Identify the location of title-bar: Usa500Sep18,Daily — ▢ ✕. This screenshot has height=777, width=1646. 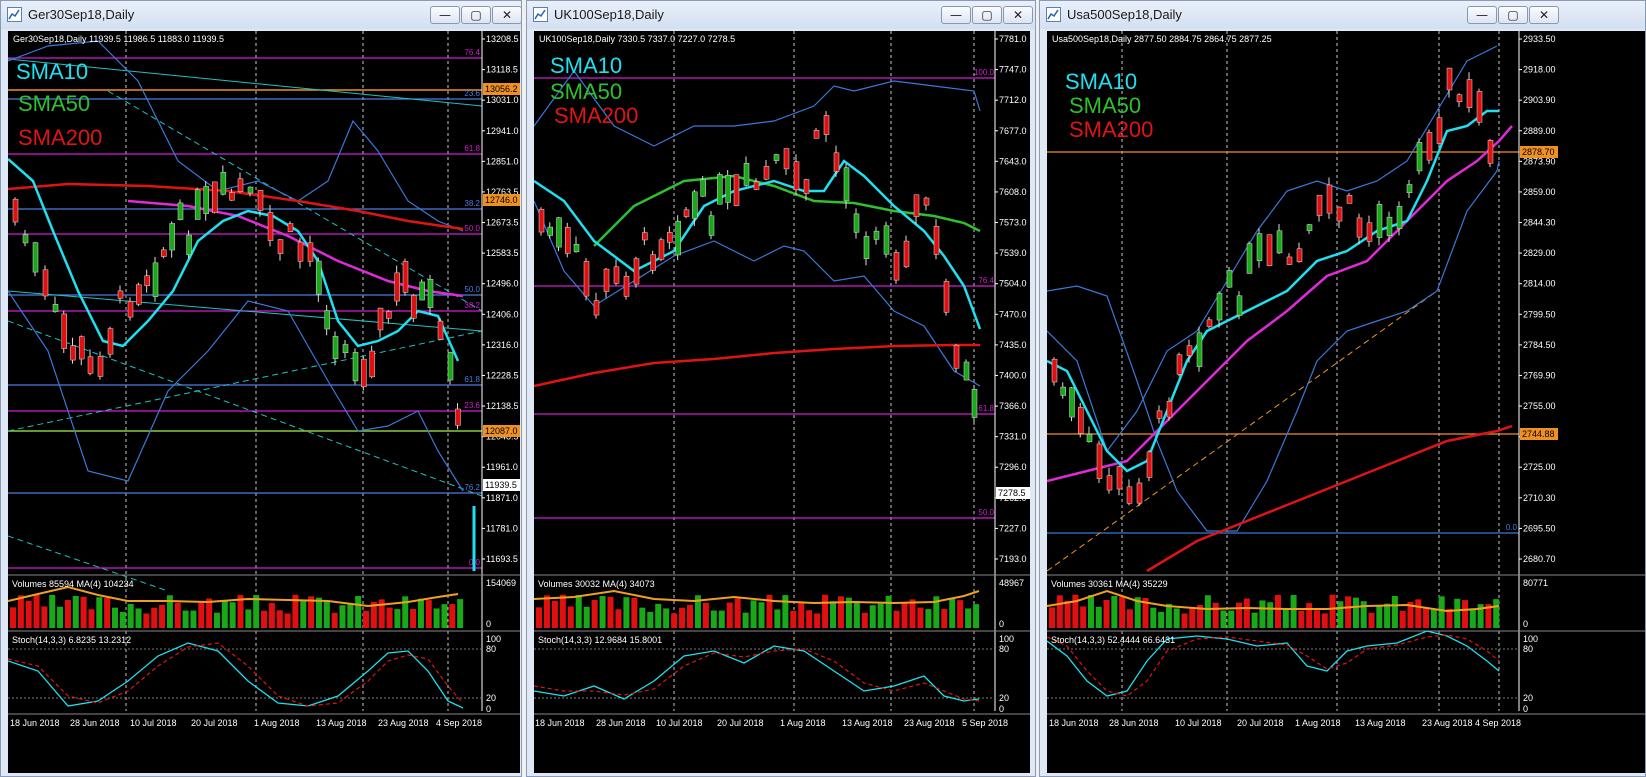
(1342, 15).